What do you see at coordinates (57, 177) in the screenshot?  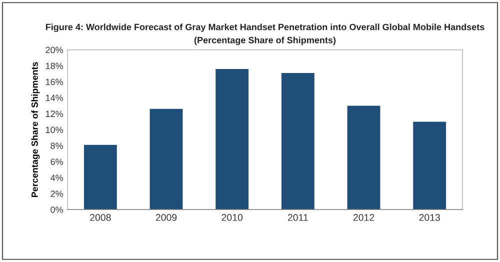 I see `y-tick-label: 4%` at bounding box center [57, 177].